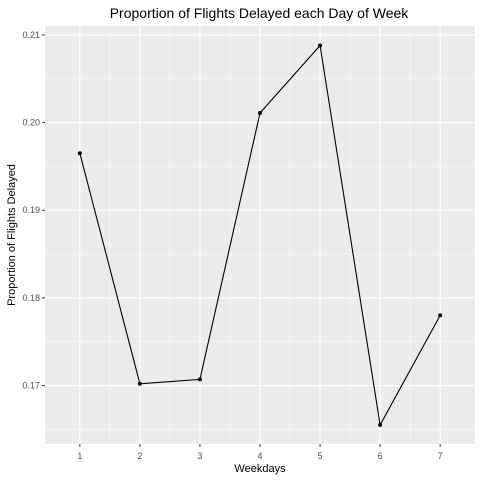  Describe the element at coordinates (199, 456) in the screenshot. I see `x-tick-label: 3` at that location.